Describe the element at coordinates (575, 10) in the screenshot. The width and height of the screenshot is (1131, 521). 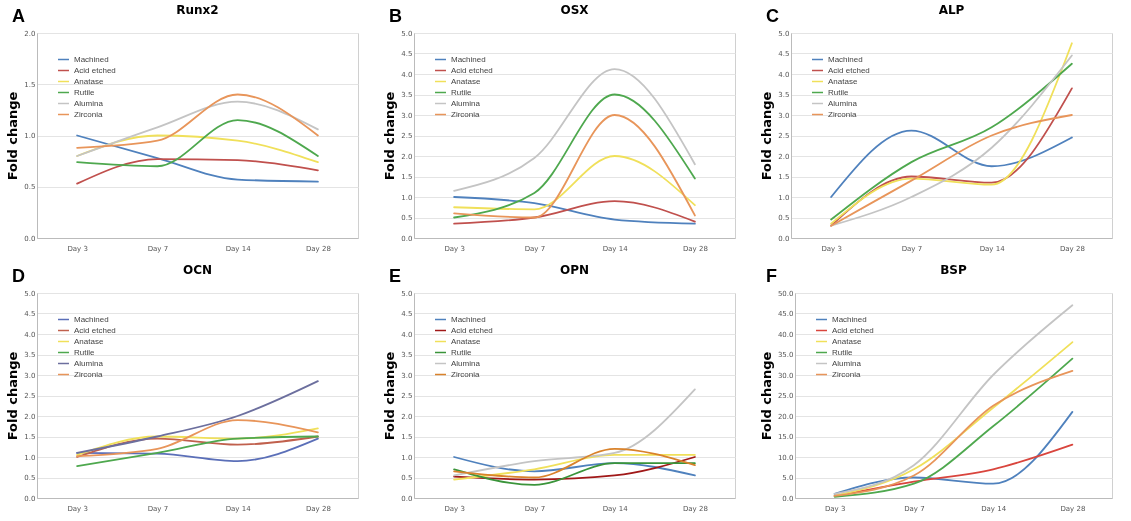
I see `chart-title: OSX` at that location.